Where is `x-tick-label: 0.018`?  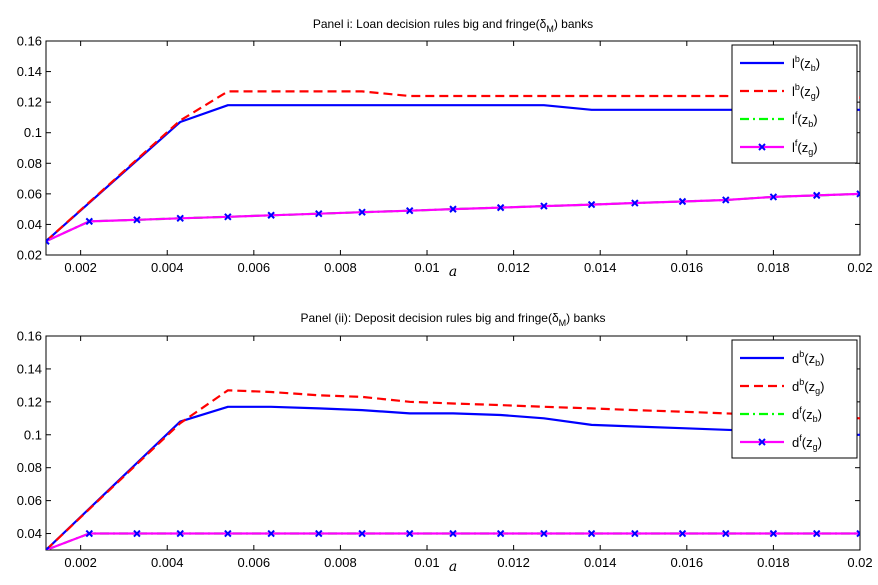
x-tick-label: 0.018 is located at coordinates (773, 562).